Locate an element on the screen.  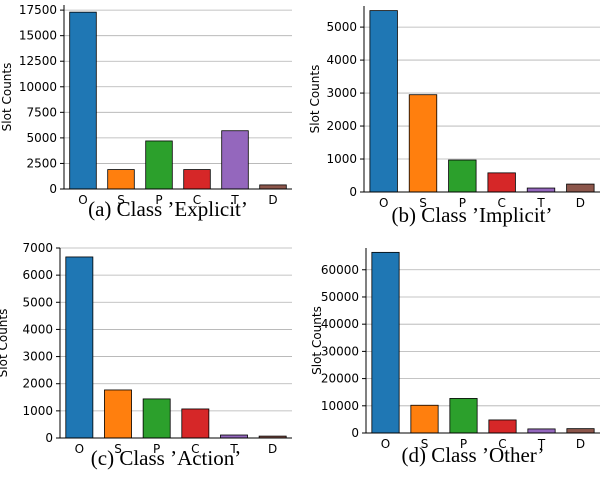
y-tick-label: 15000 is located at coordinates (38, 36).